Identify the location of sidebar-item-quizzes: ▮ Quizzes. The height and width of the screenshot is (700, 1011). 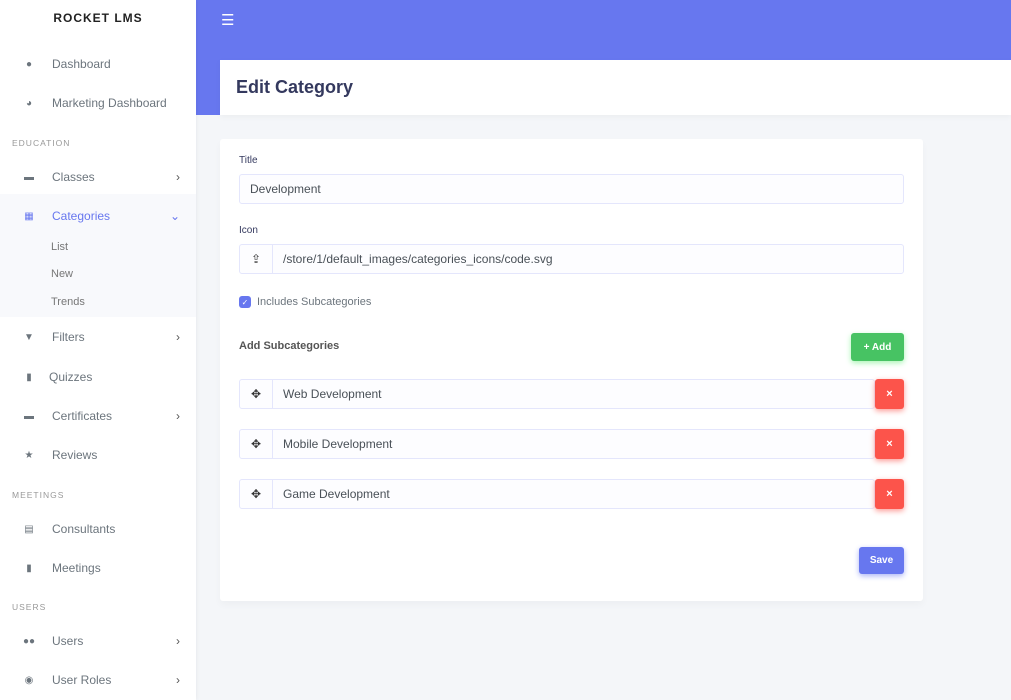
(98, 377).